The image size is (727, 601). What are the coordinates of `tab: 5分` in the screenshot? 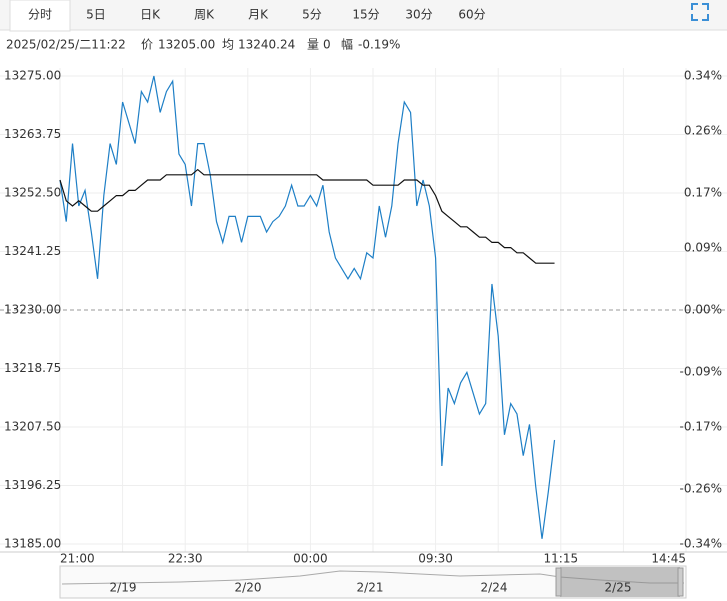 It's located at (312, 15).